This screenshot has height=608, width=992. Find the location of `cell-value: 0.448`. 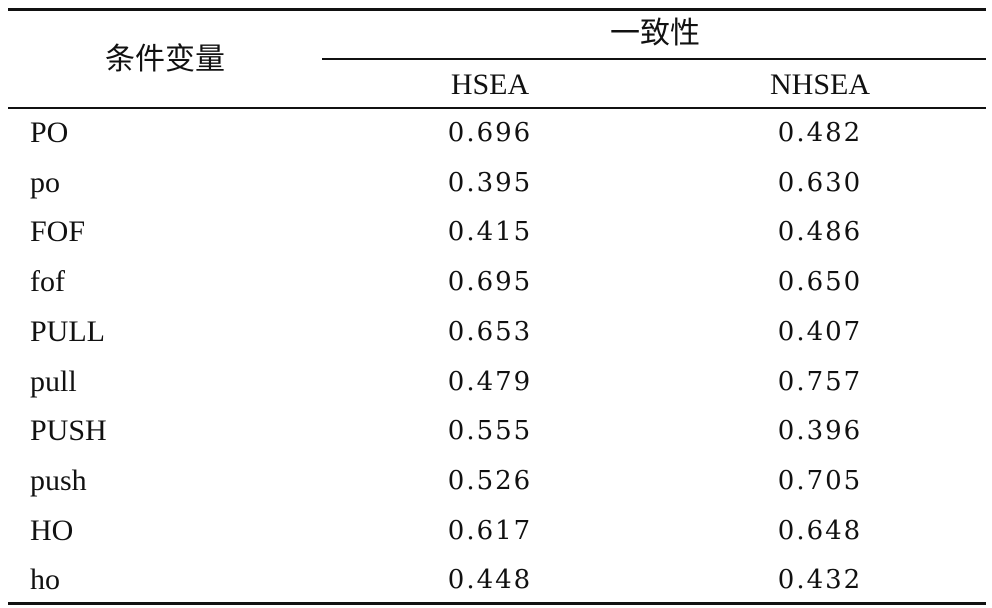

cell-value: 0.448 is located at coordinates (490, 580).